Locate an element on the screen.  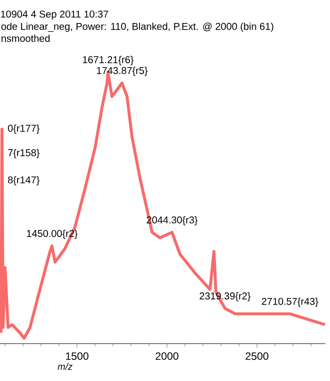
annotation: 0{r177} is located at coordinates (24, 129).